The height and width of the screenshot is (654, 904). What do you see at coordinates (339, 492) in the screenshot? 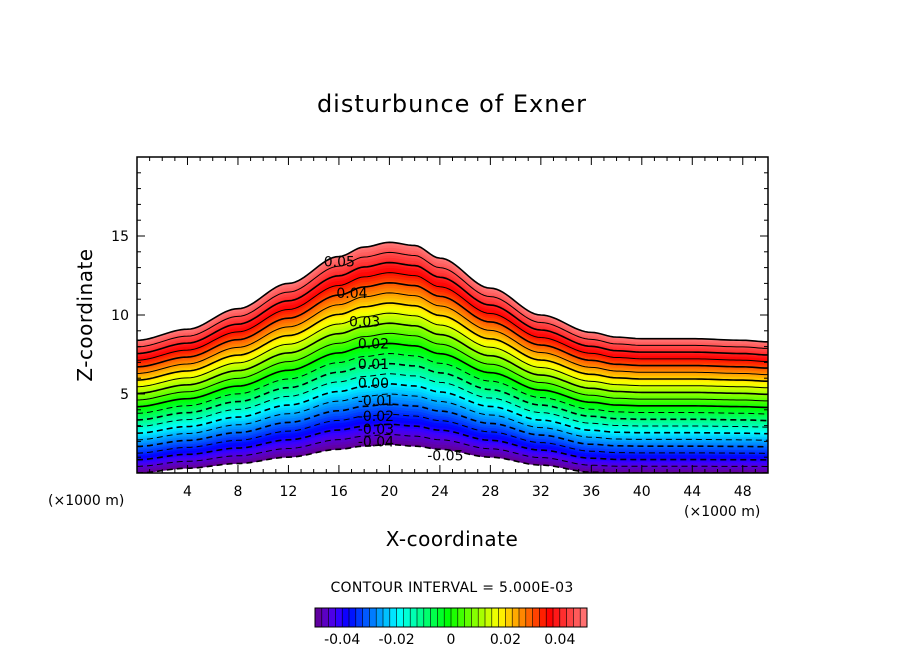
I see `x-tick-label: 16` at bounding box center [339, 492].